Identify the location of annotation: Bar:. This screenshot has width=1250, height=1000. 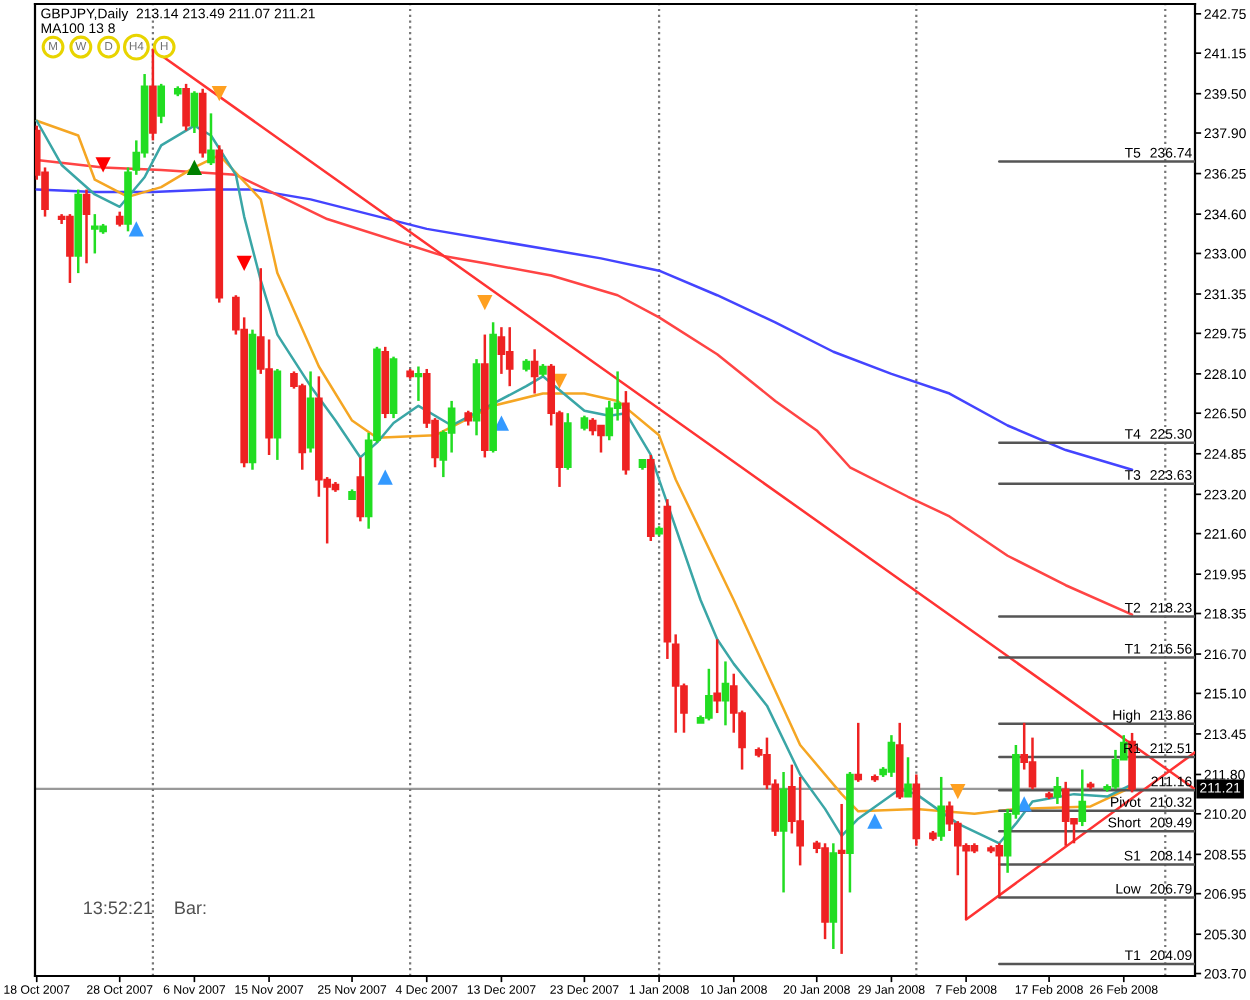
(190, 908).